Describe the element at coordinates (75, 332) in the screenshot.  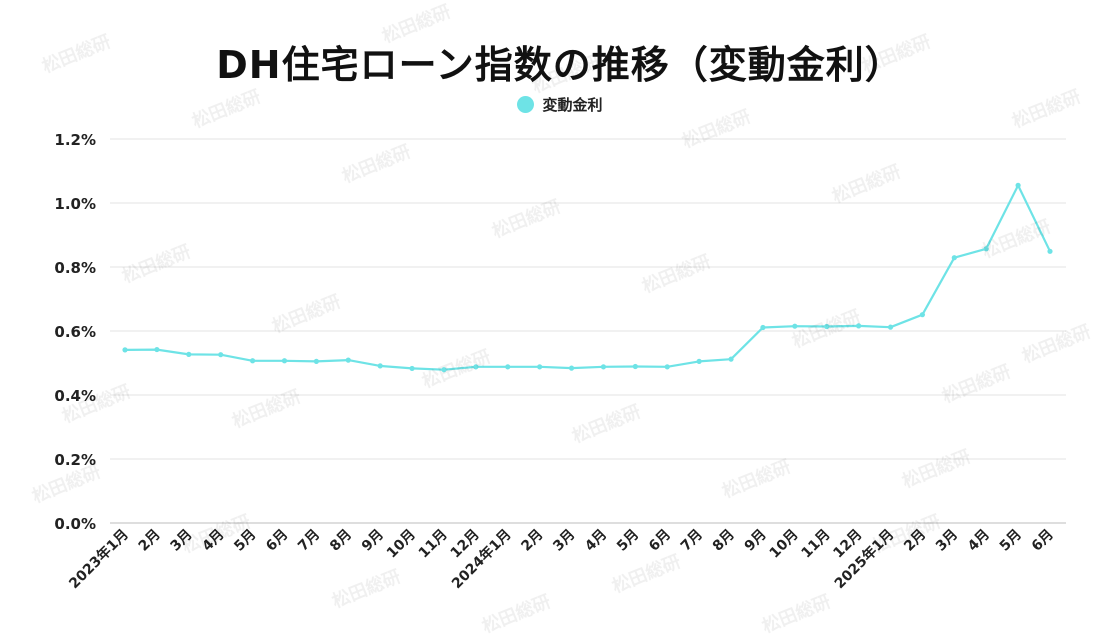
I see `y-tick-label: 0.6%` at that location.